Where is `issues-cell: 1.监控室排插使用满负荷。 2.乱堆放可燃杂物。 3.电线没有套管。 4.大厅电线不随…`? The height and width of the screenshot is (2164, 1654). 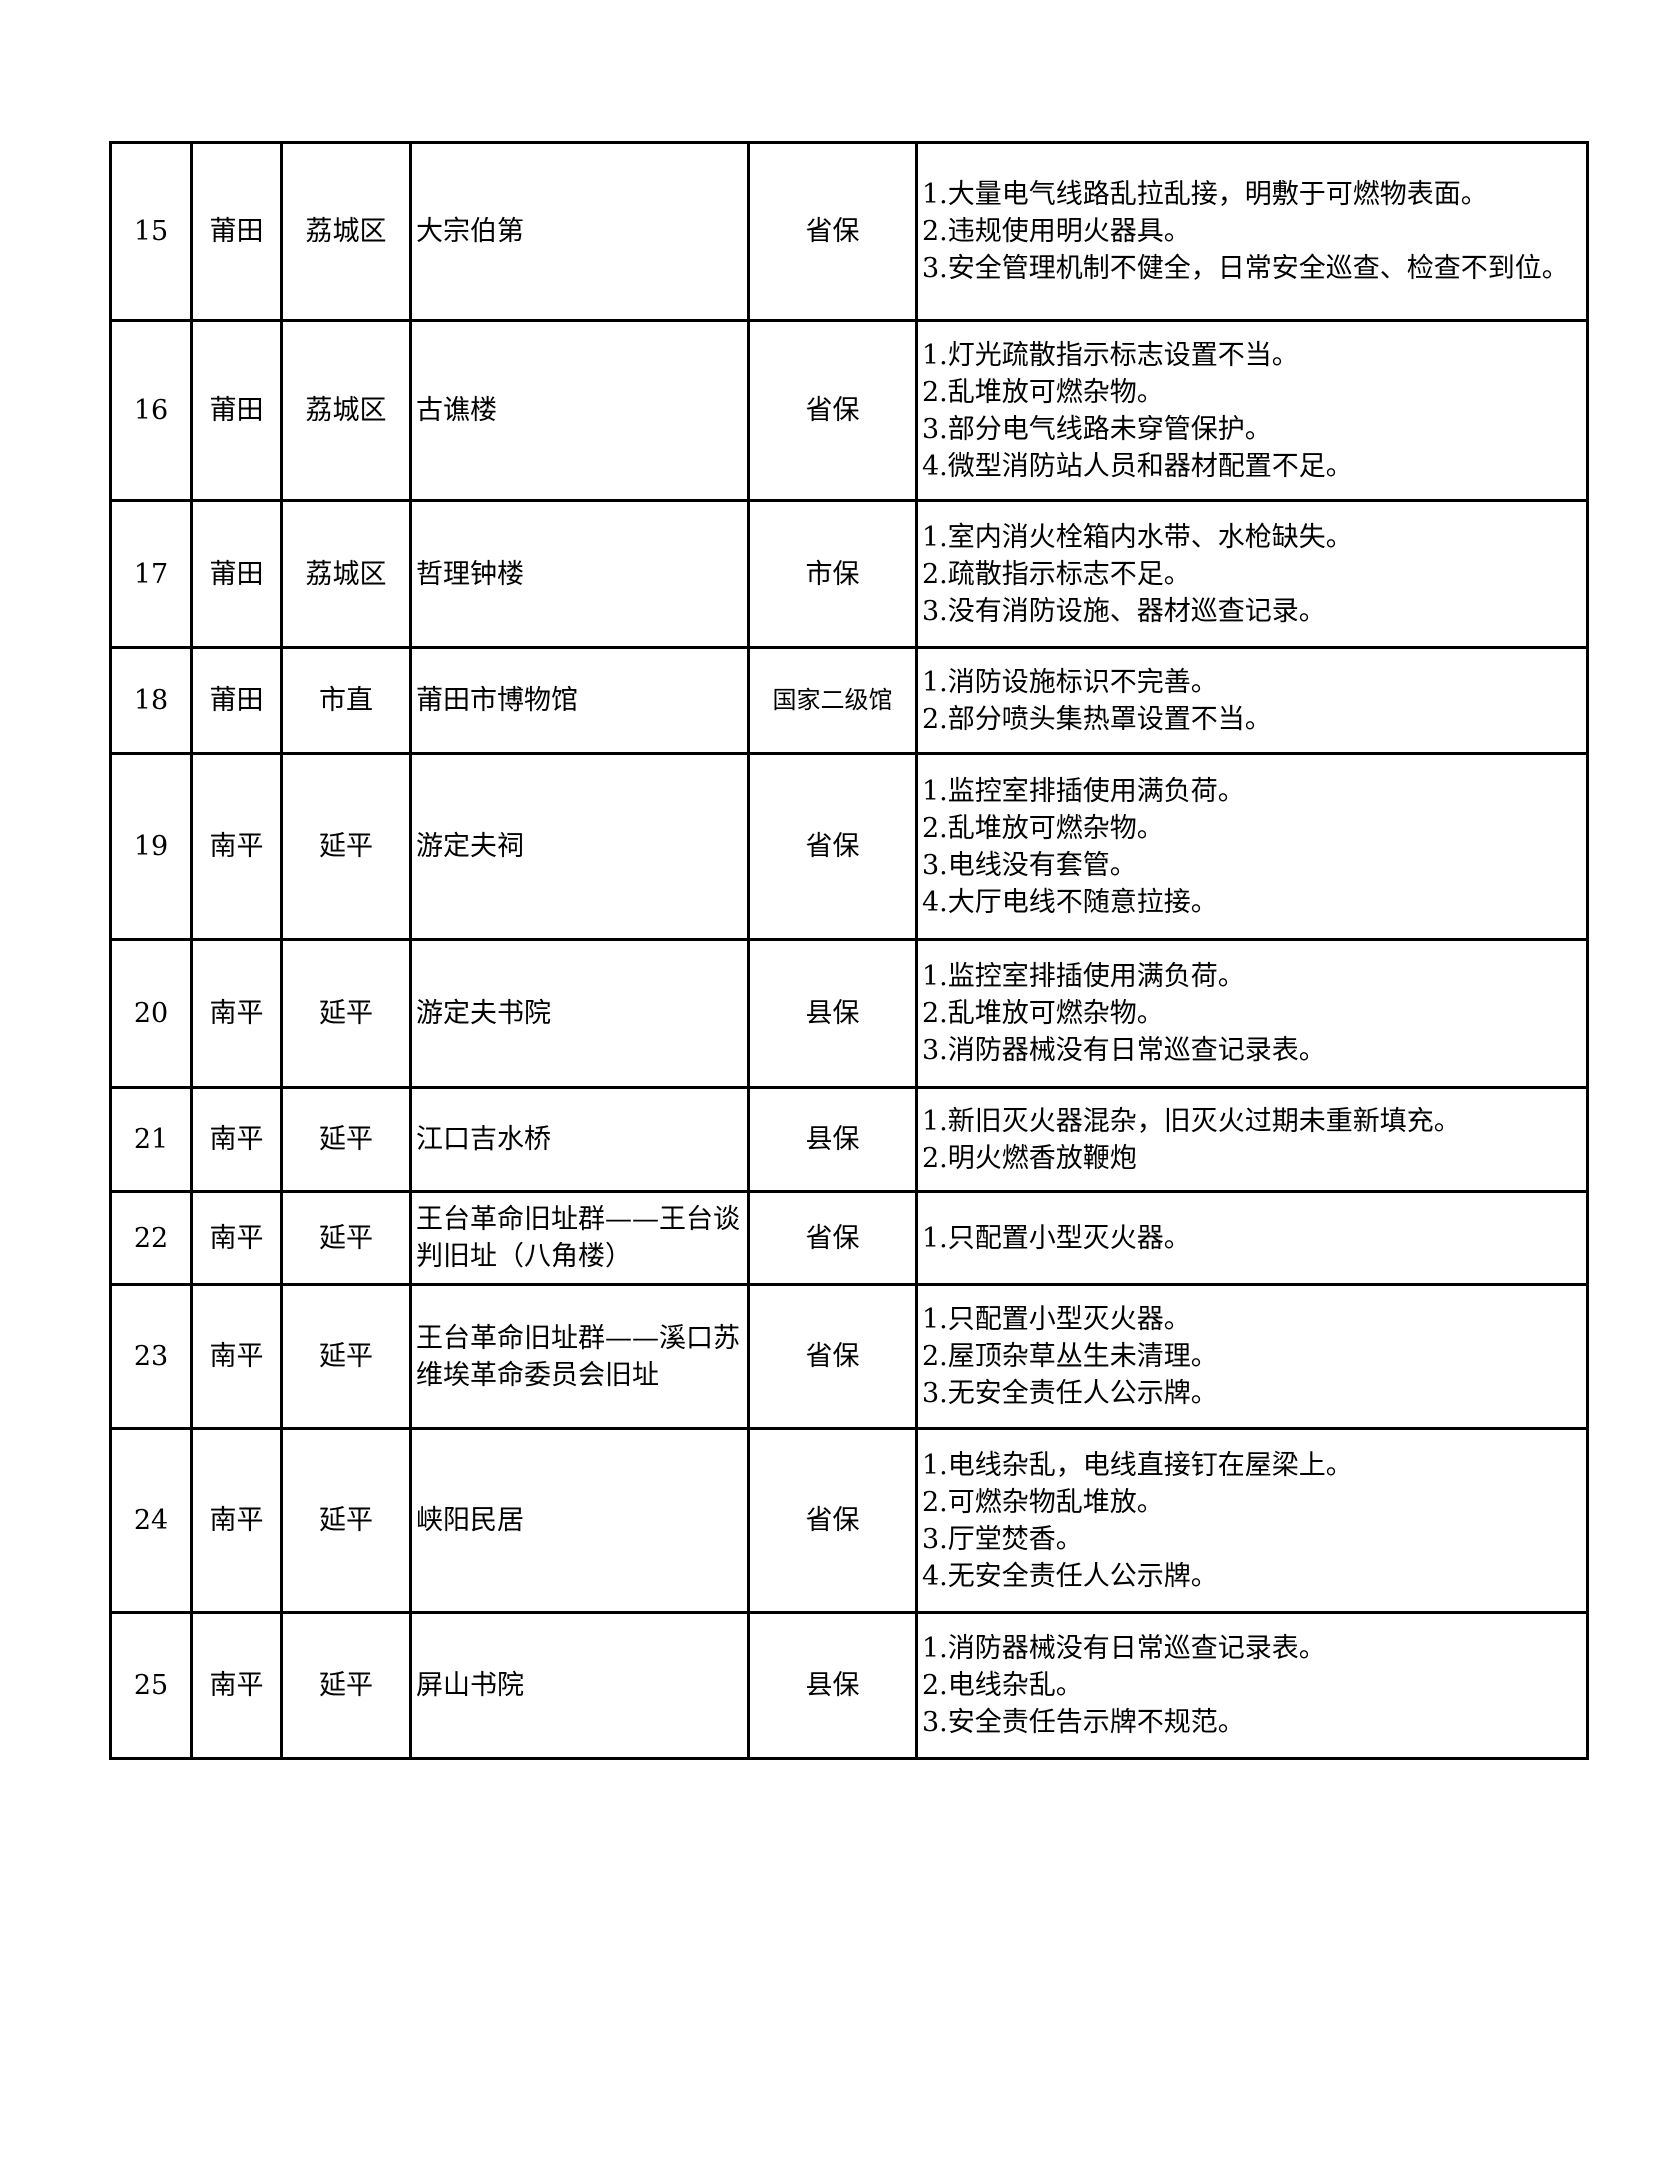
issues-cell: 1.监控室排插使用满负荷。 2.乱堆放可燃杂物。 3.电线没有套管。 4.大厅电线不随… is located at coordinates (1252, 846).